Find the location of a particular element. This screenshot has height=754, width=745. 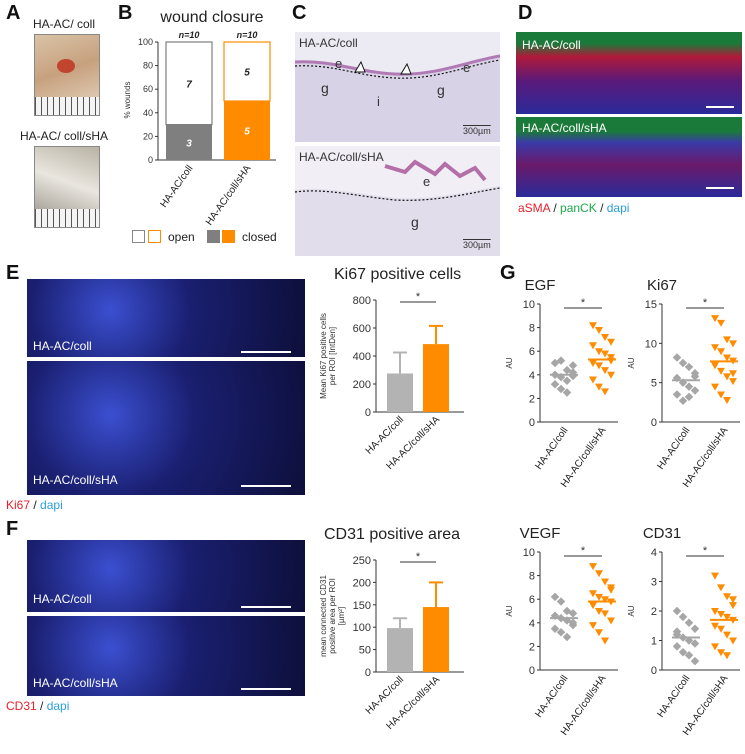

stain-dapi: dapi is located at coordinates (618, 208).